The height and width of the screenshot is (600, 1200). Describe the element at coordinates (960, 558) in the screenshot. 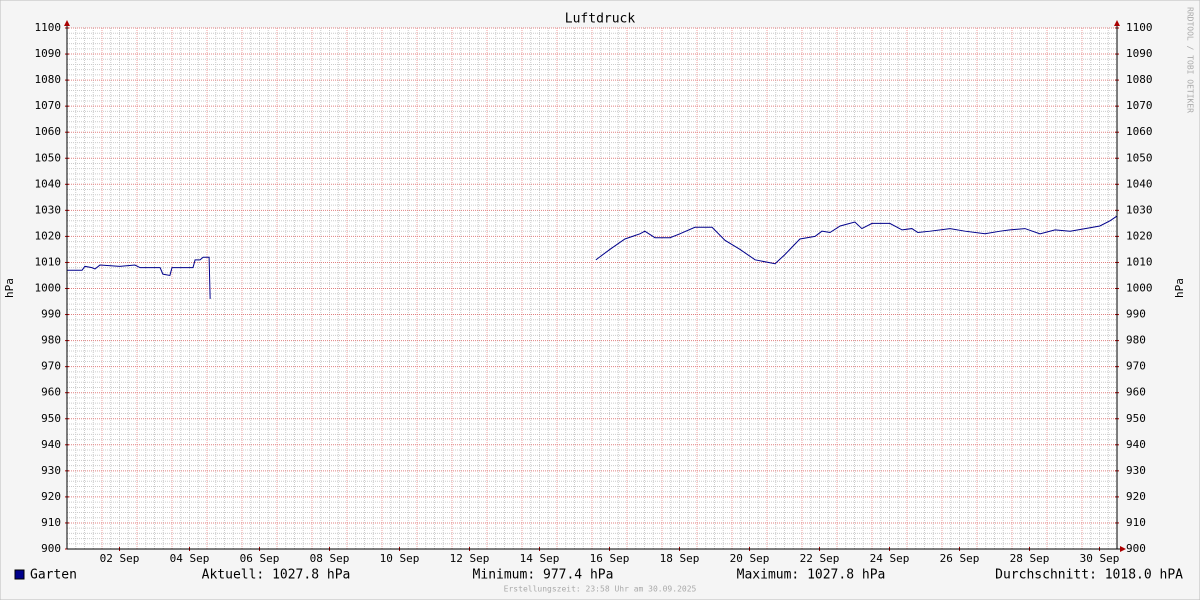

I see `x-tick-label: 26 Sep` at that location.